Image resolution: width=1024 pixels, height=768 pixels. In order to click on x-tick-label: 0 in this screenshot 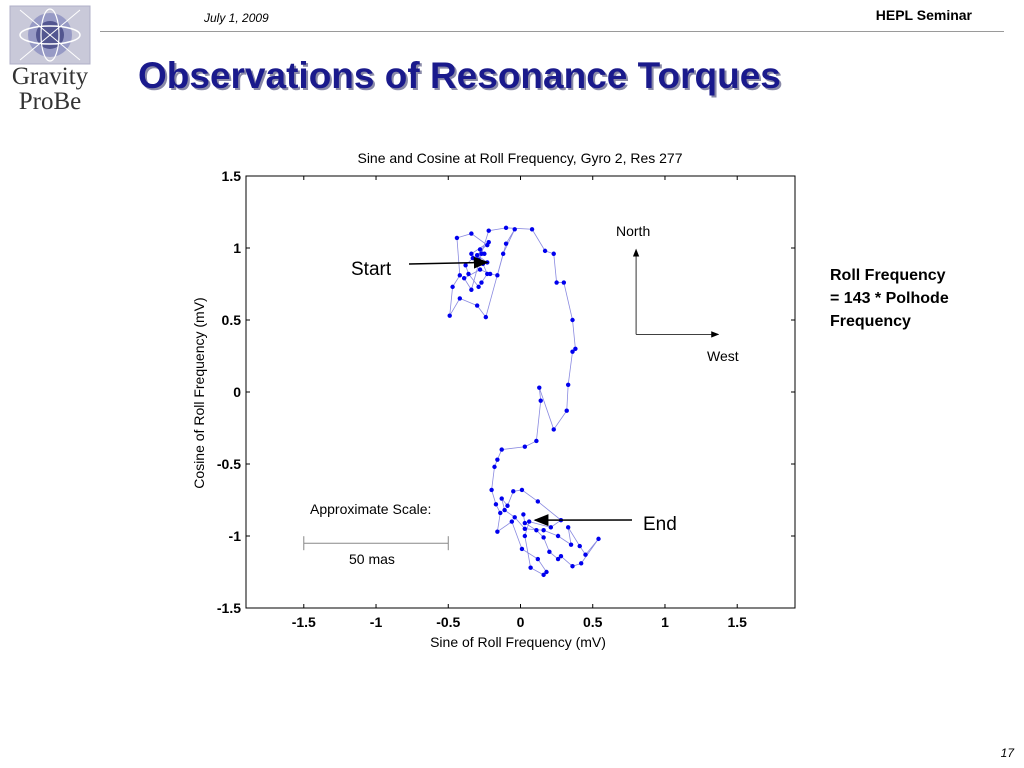, I will do `click(521, 622)`.